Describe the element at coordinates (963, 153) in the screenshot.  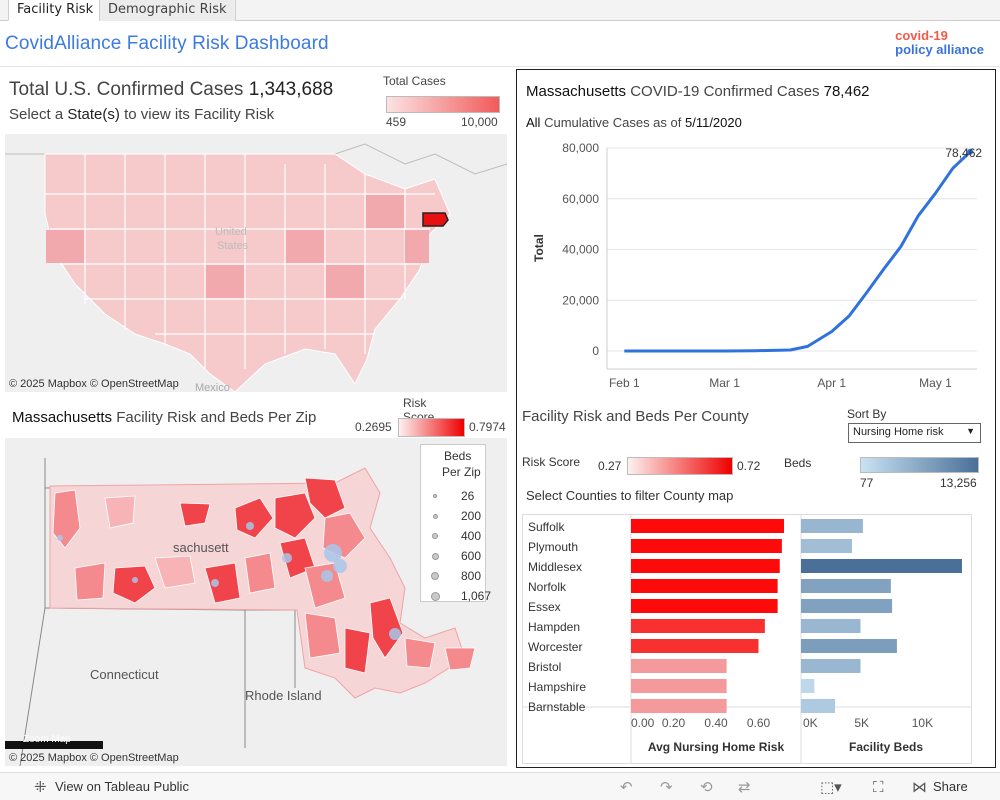
I see `end-value-label: 78,462` at that location.